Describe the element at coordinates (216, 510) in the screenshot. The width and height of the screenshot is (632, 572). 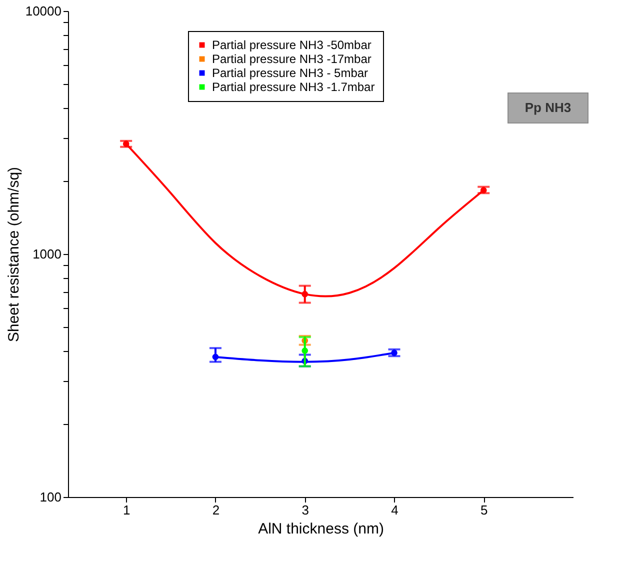
I see `x-tick-label: 2` at that location.